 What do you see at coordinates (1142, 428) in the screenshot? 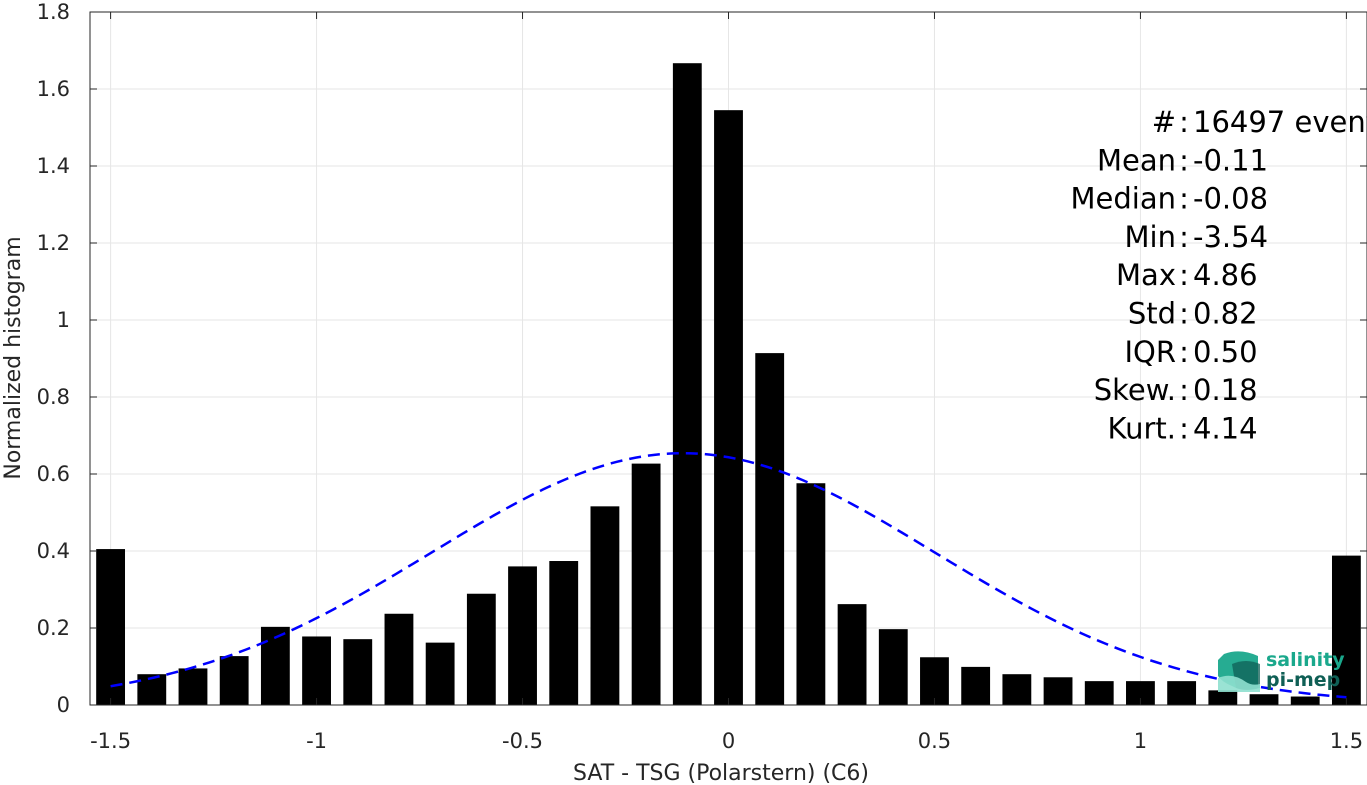
I see `stat-label-8: Kurt.` at bounding box center [1142, 428].